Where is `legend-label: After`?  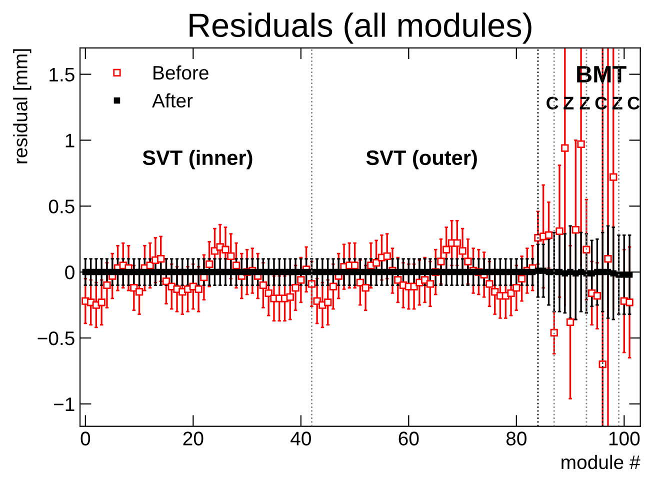 legend-label: After is located at coordinates (172, 100).